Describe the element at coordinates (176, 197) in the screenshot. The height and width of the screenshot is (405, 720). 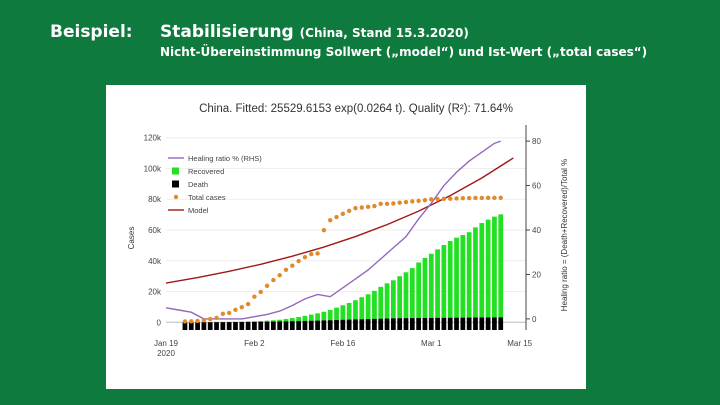
I see `legend-swatch-dot` at that location.